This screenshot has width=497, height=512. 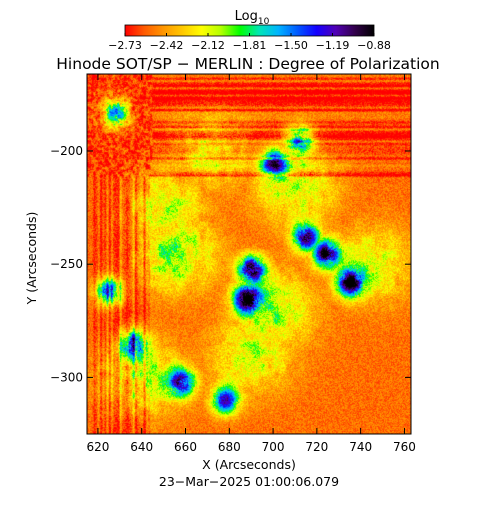 I want to click on x-tick-label: 660, so click(x=185, y=447).